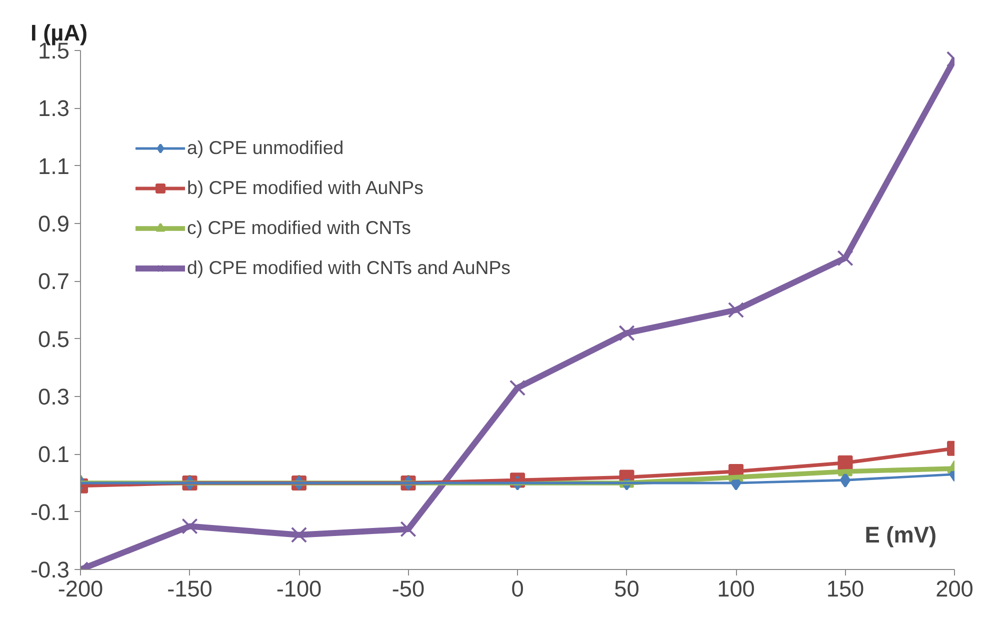  Describe the element at coordinates (50, 511) in the screenshot. I see `y-tick-label: -0.1` at that location.